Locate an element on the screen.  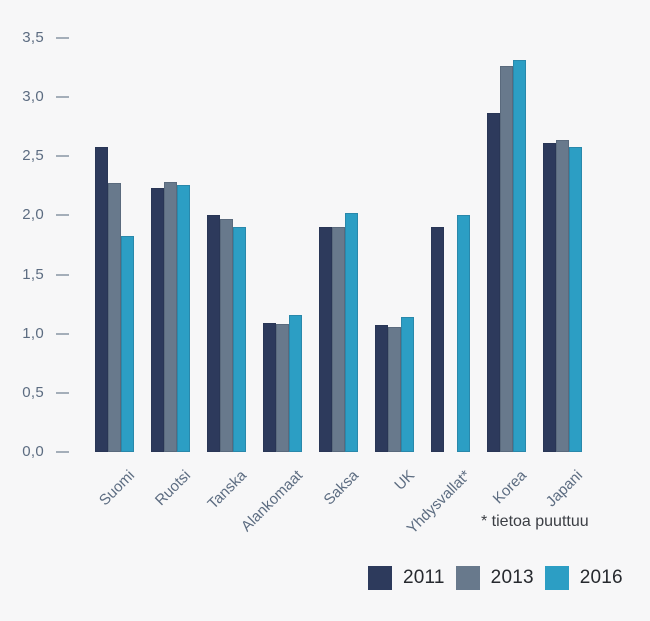
legend-label-2013: 2013 is located at coordinates (512, 577).